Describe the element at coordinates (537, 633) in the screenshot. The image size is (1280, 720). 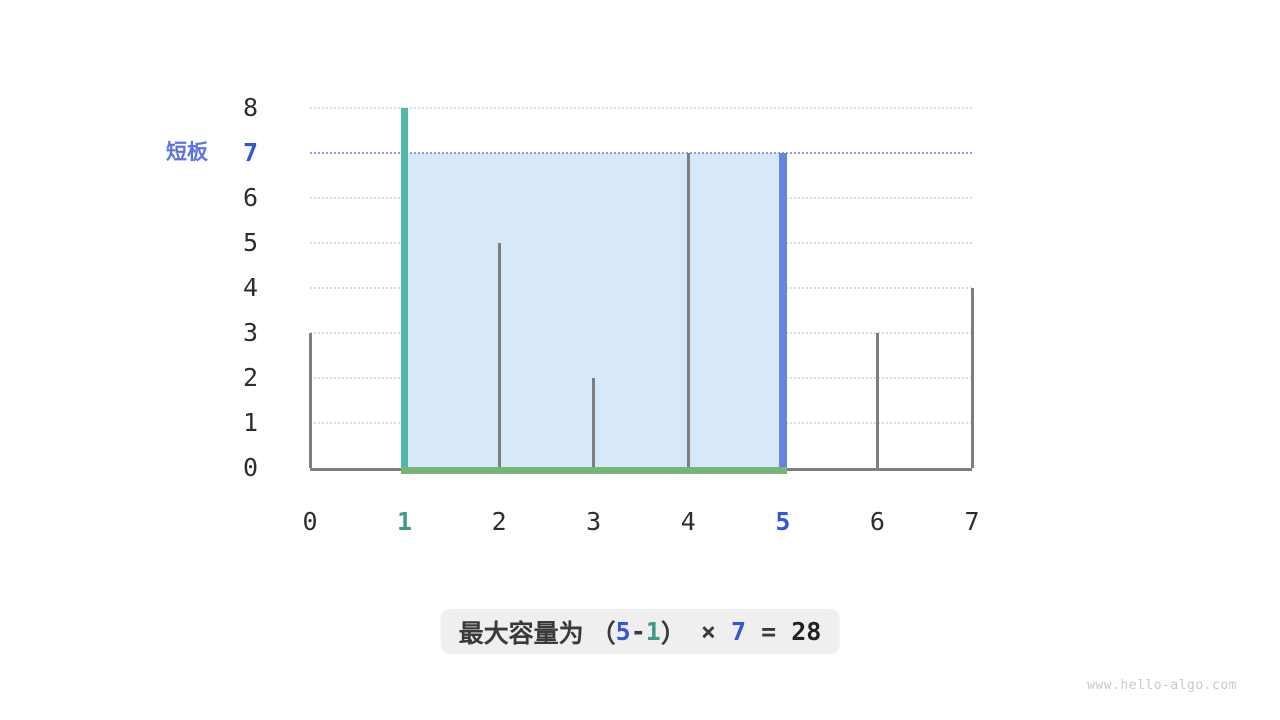
I see `formula-part-0: 最大容量为 （` at that location.